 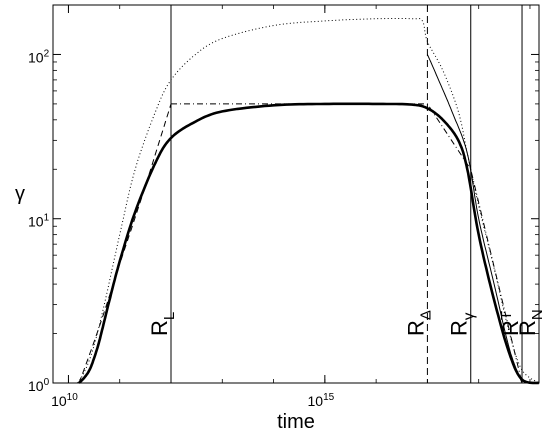 I want to click on x-axis-label: time, so click(x=296, y=422).